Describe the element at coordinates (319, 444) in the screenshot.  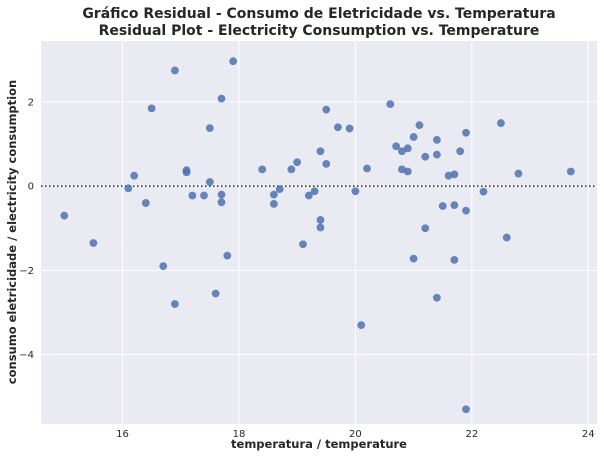
I see `x-axis-label: temperatura / temperature` at that location.